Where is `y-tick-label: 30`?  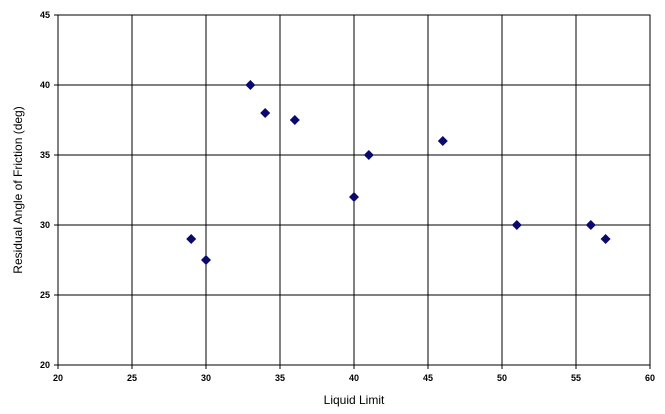 y-tick-label: 30 is located at coordinates (45, 225).